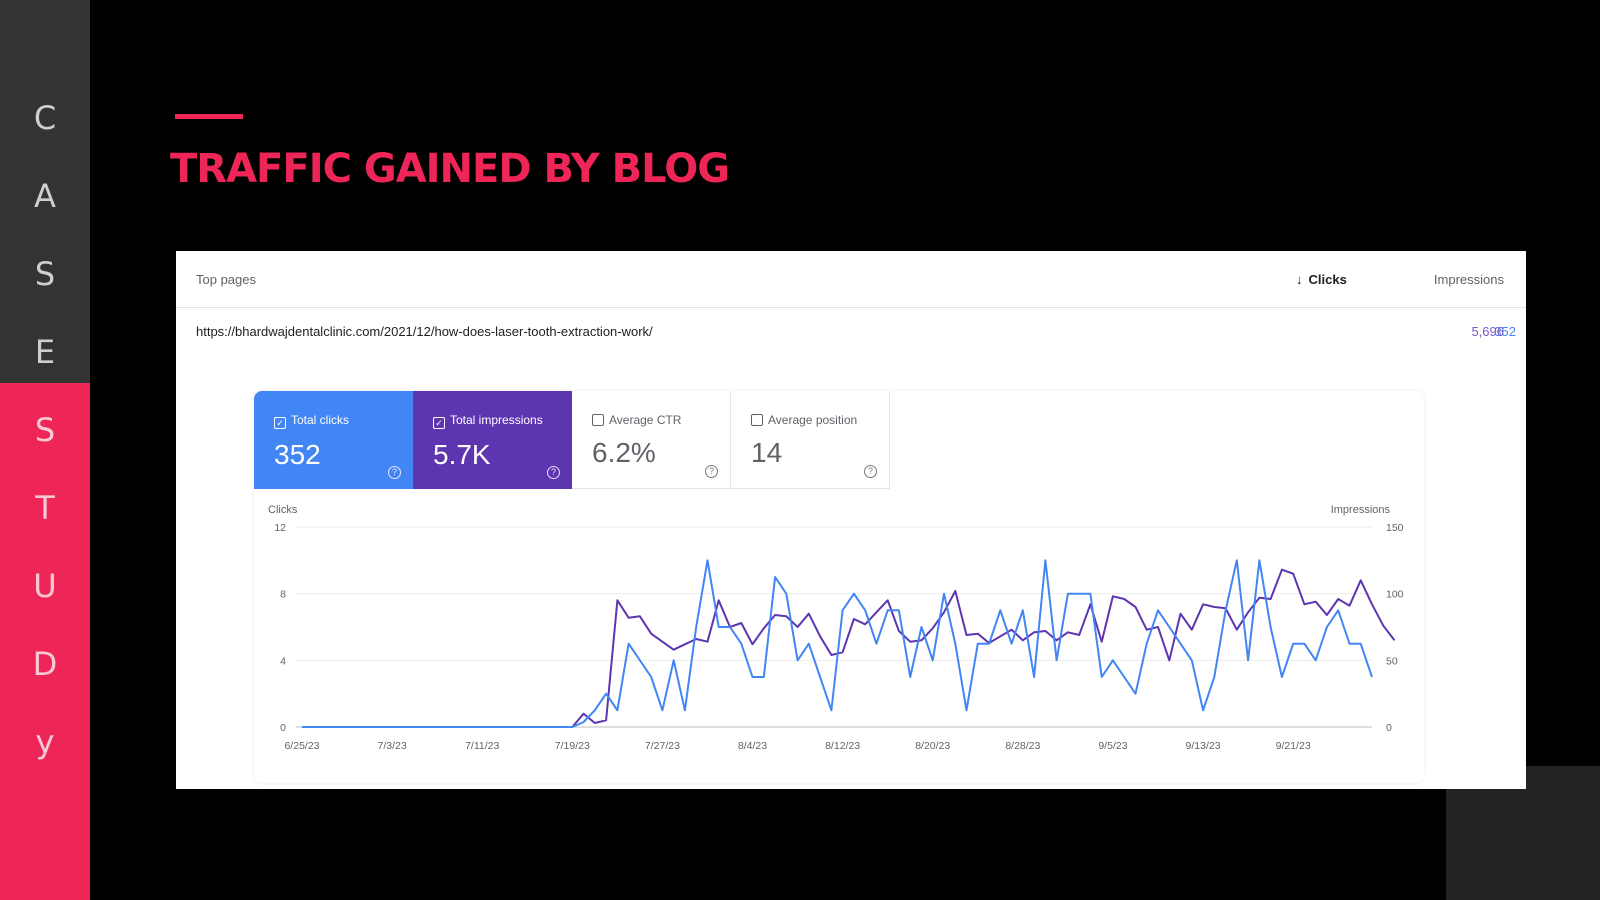 The height and width of the screenshot is (900, 1600). What do you see at coordinates (645, 420) in the screenshot?
I see `metric-label: Average CTR` at bounding box center [645, 420].